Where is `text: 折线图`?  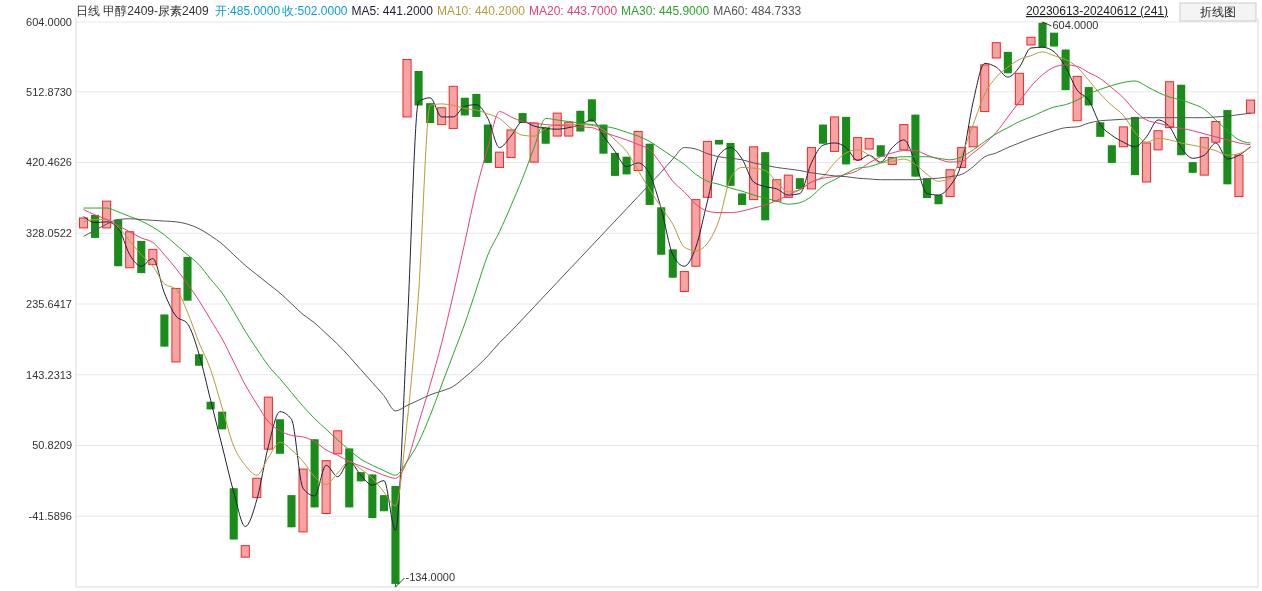 text: 折线图 is located at coordinates (1218, 12).